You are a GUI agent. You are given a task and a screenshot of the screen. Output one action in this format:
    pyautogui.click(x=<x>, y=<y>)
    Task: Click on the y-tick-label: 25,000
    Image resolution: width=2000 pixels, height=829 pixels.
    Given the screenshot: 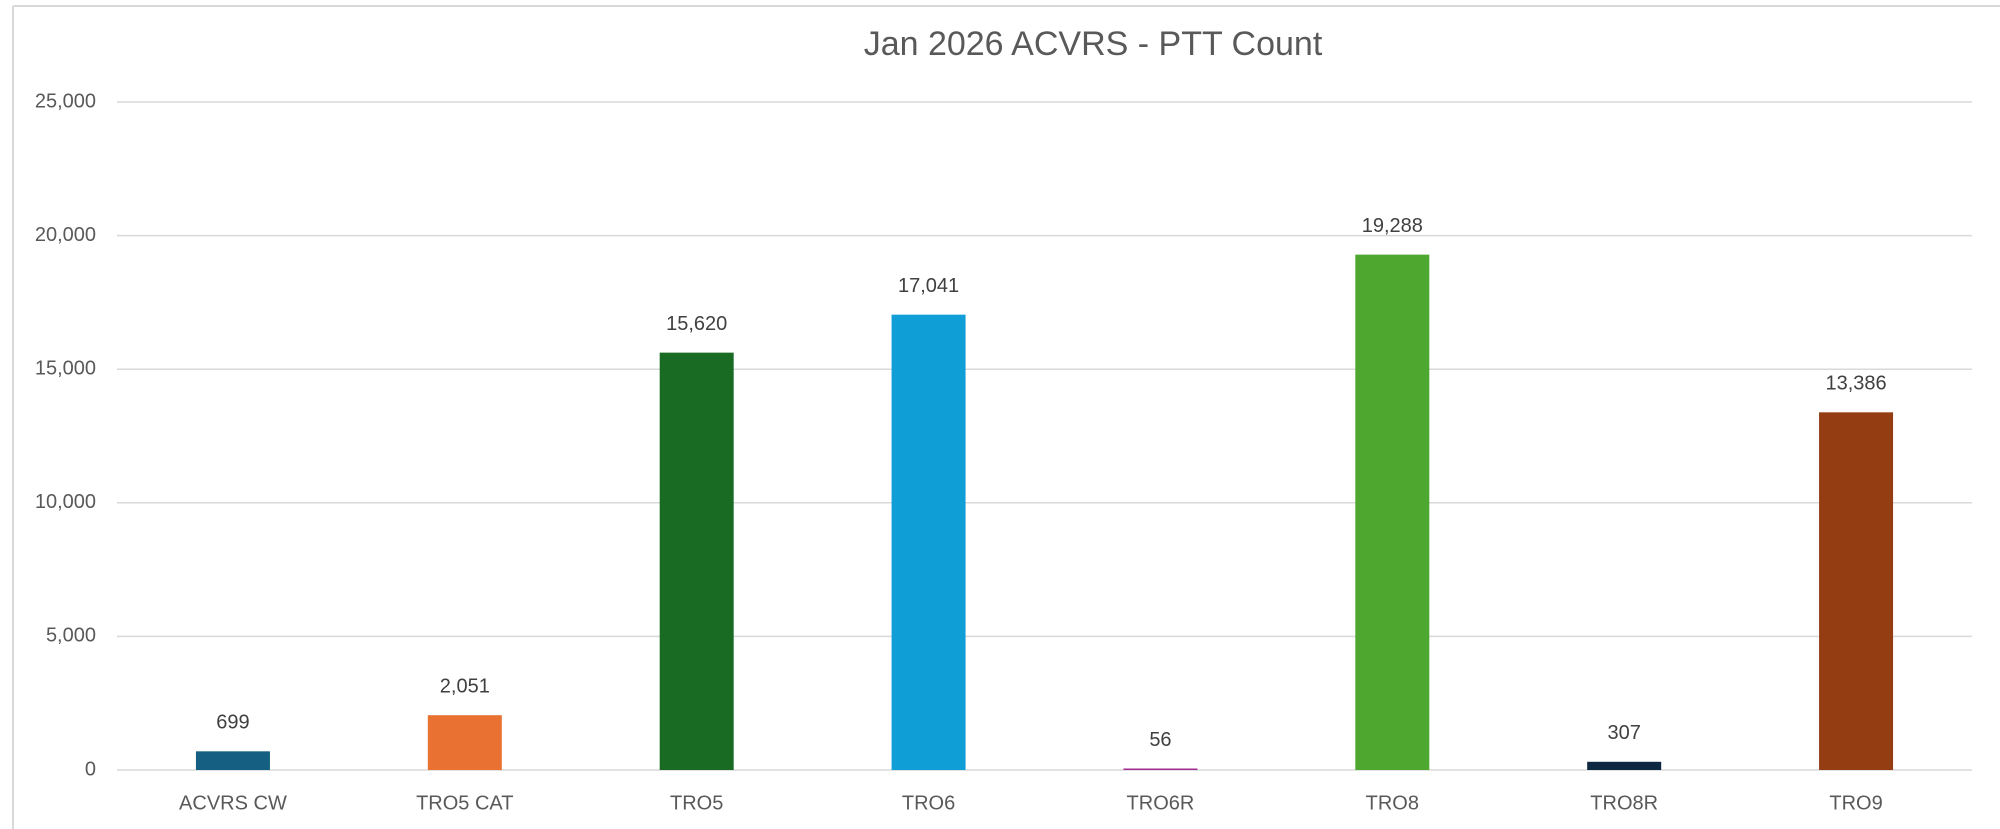 What is the action you would take?
    pyautogui.click(x=65, y=101)
    